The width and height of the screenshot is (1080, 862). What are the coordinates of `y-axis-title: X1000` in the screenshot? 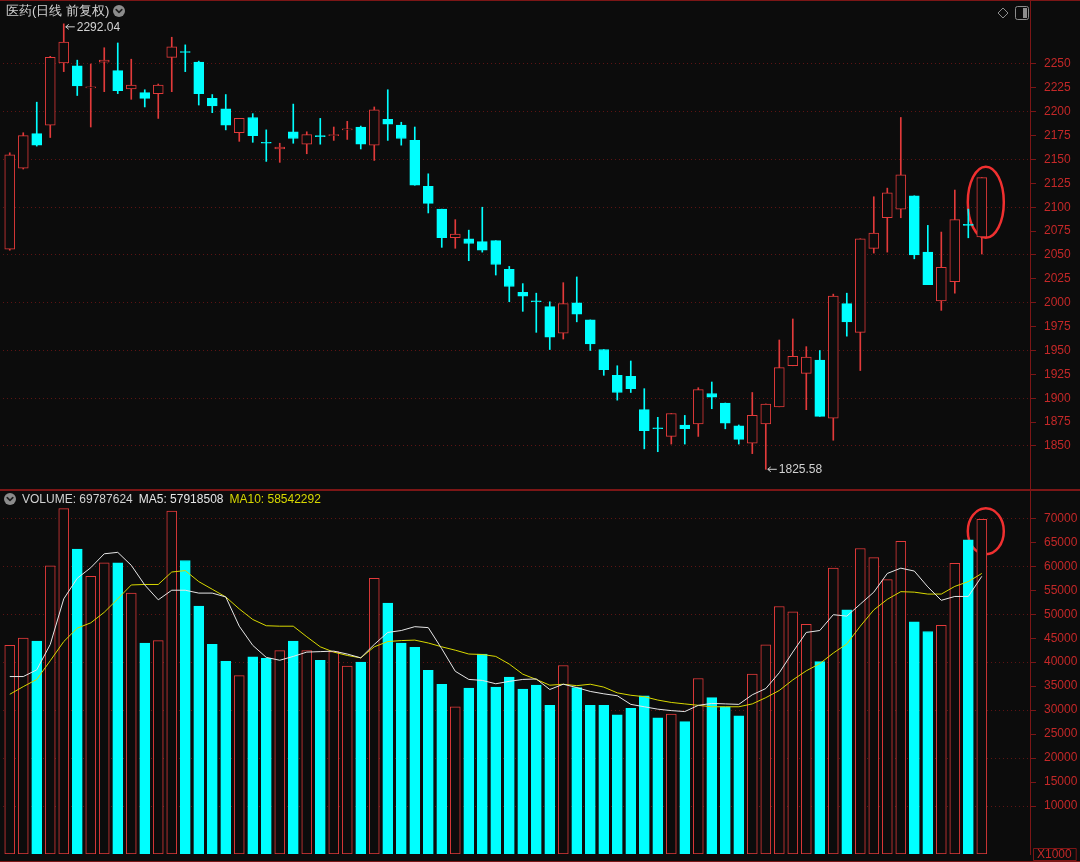 It's located at (1055, 854).